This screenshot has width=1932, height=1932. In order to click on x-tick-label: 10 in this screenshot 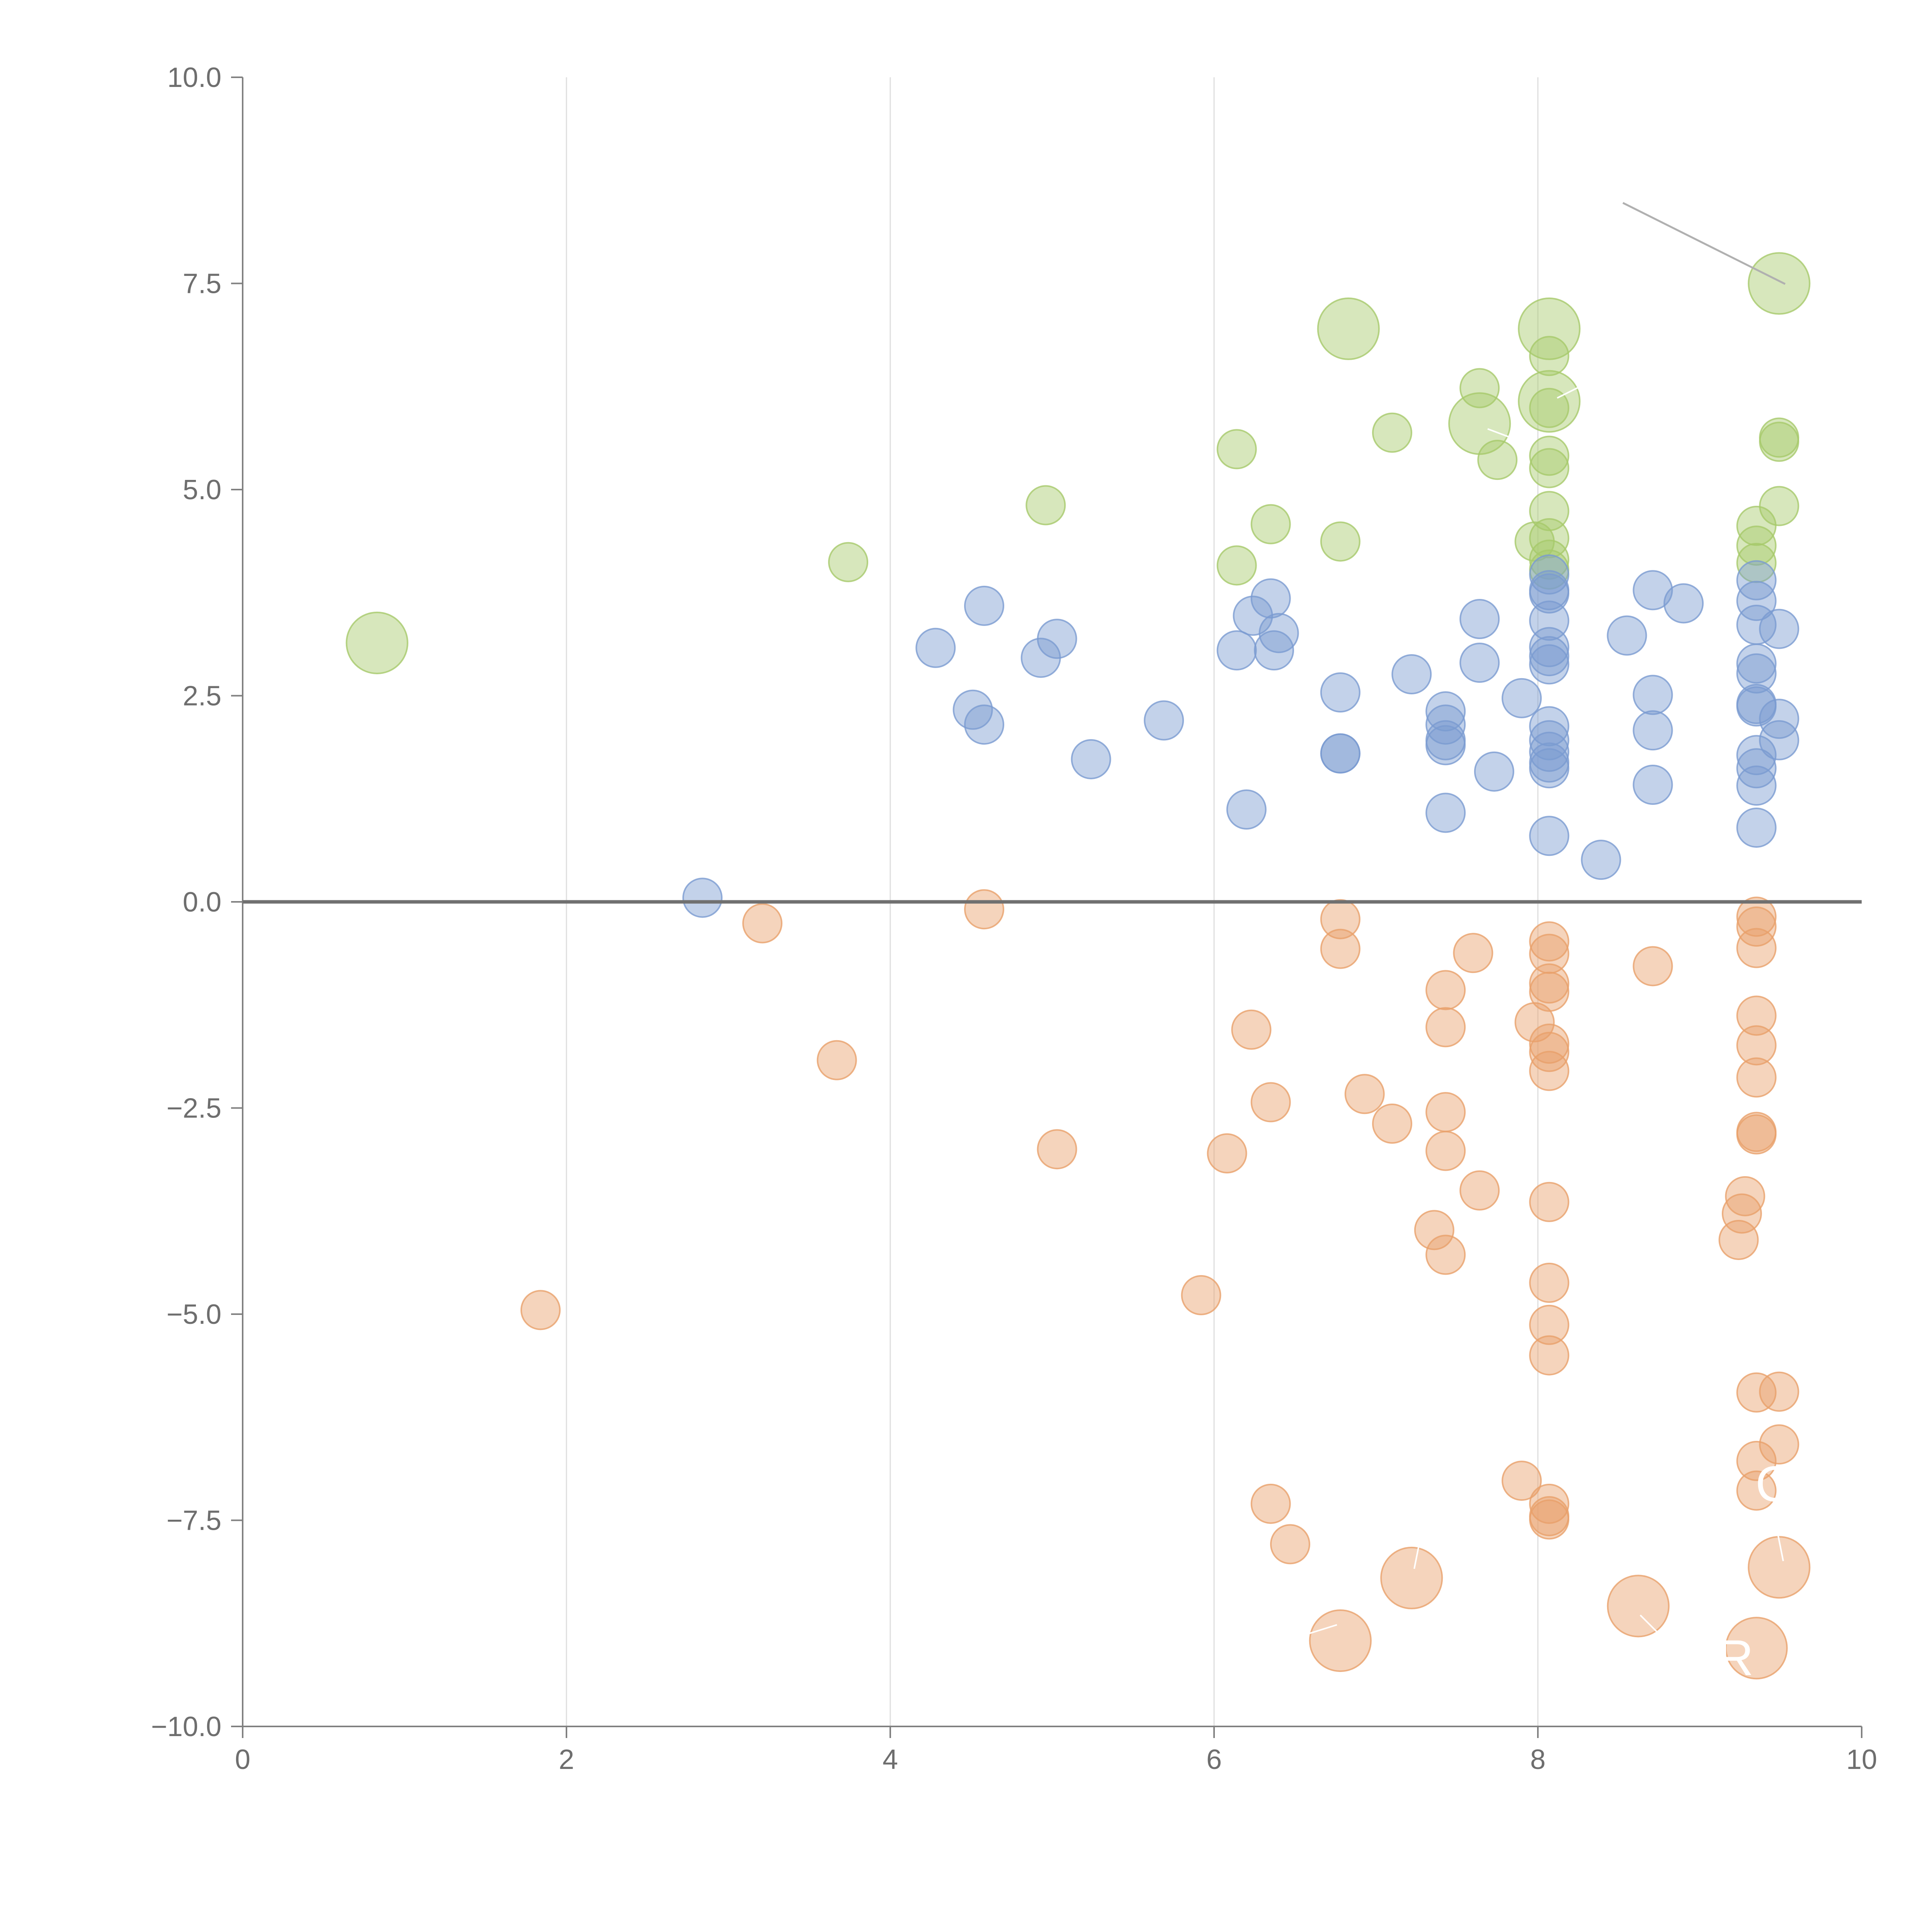, I will do `click(1862, 1759)`.